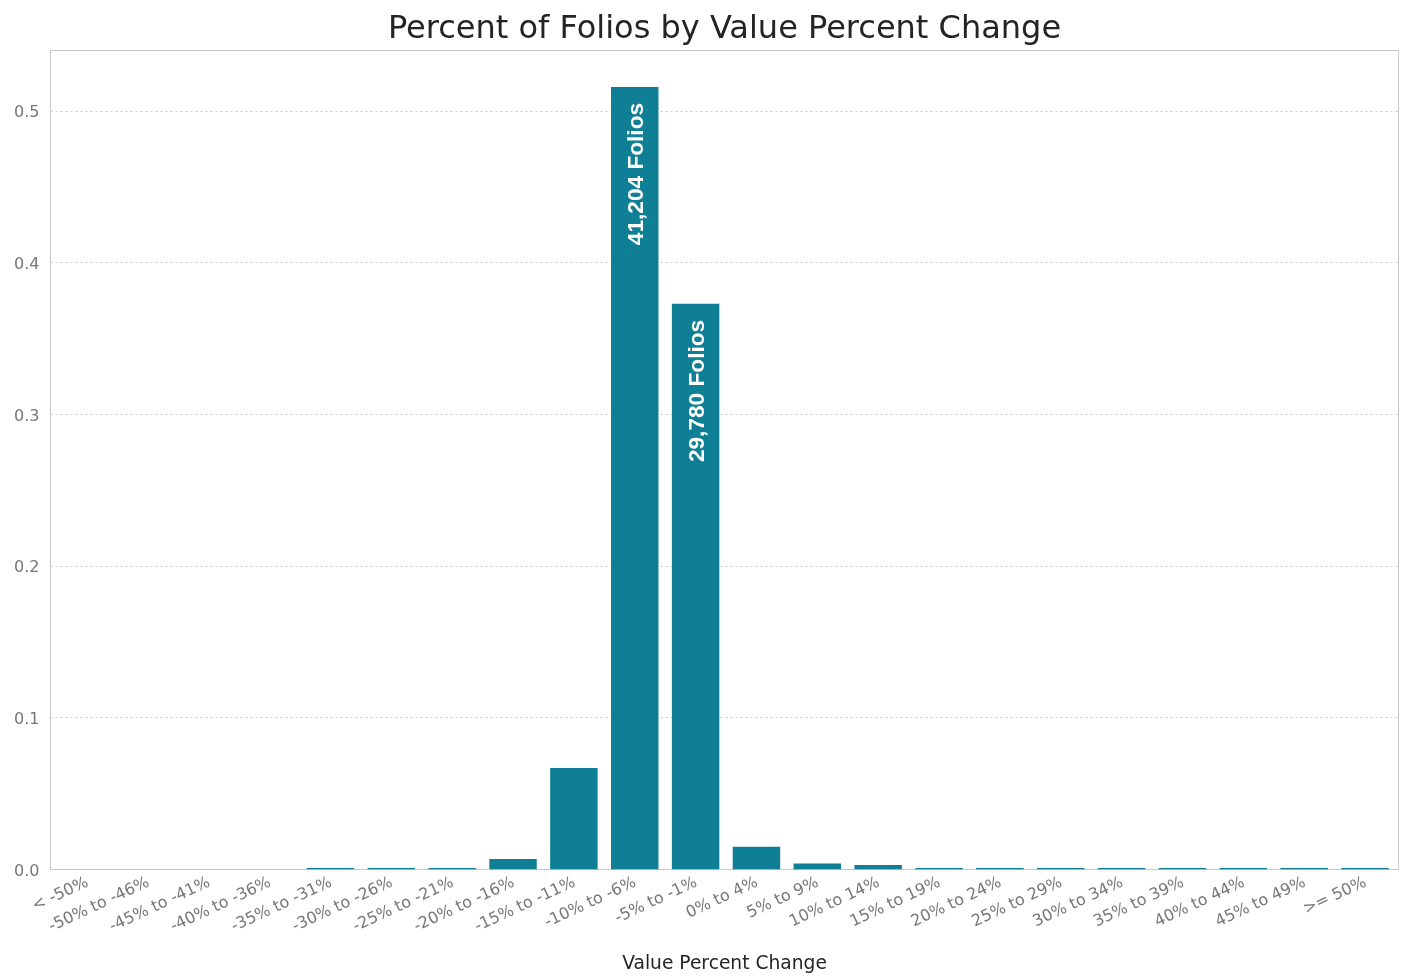  I want to click on y-tick-label: 0.1, so click(27, 718).